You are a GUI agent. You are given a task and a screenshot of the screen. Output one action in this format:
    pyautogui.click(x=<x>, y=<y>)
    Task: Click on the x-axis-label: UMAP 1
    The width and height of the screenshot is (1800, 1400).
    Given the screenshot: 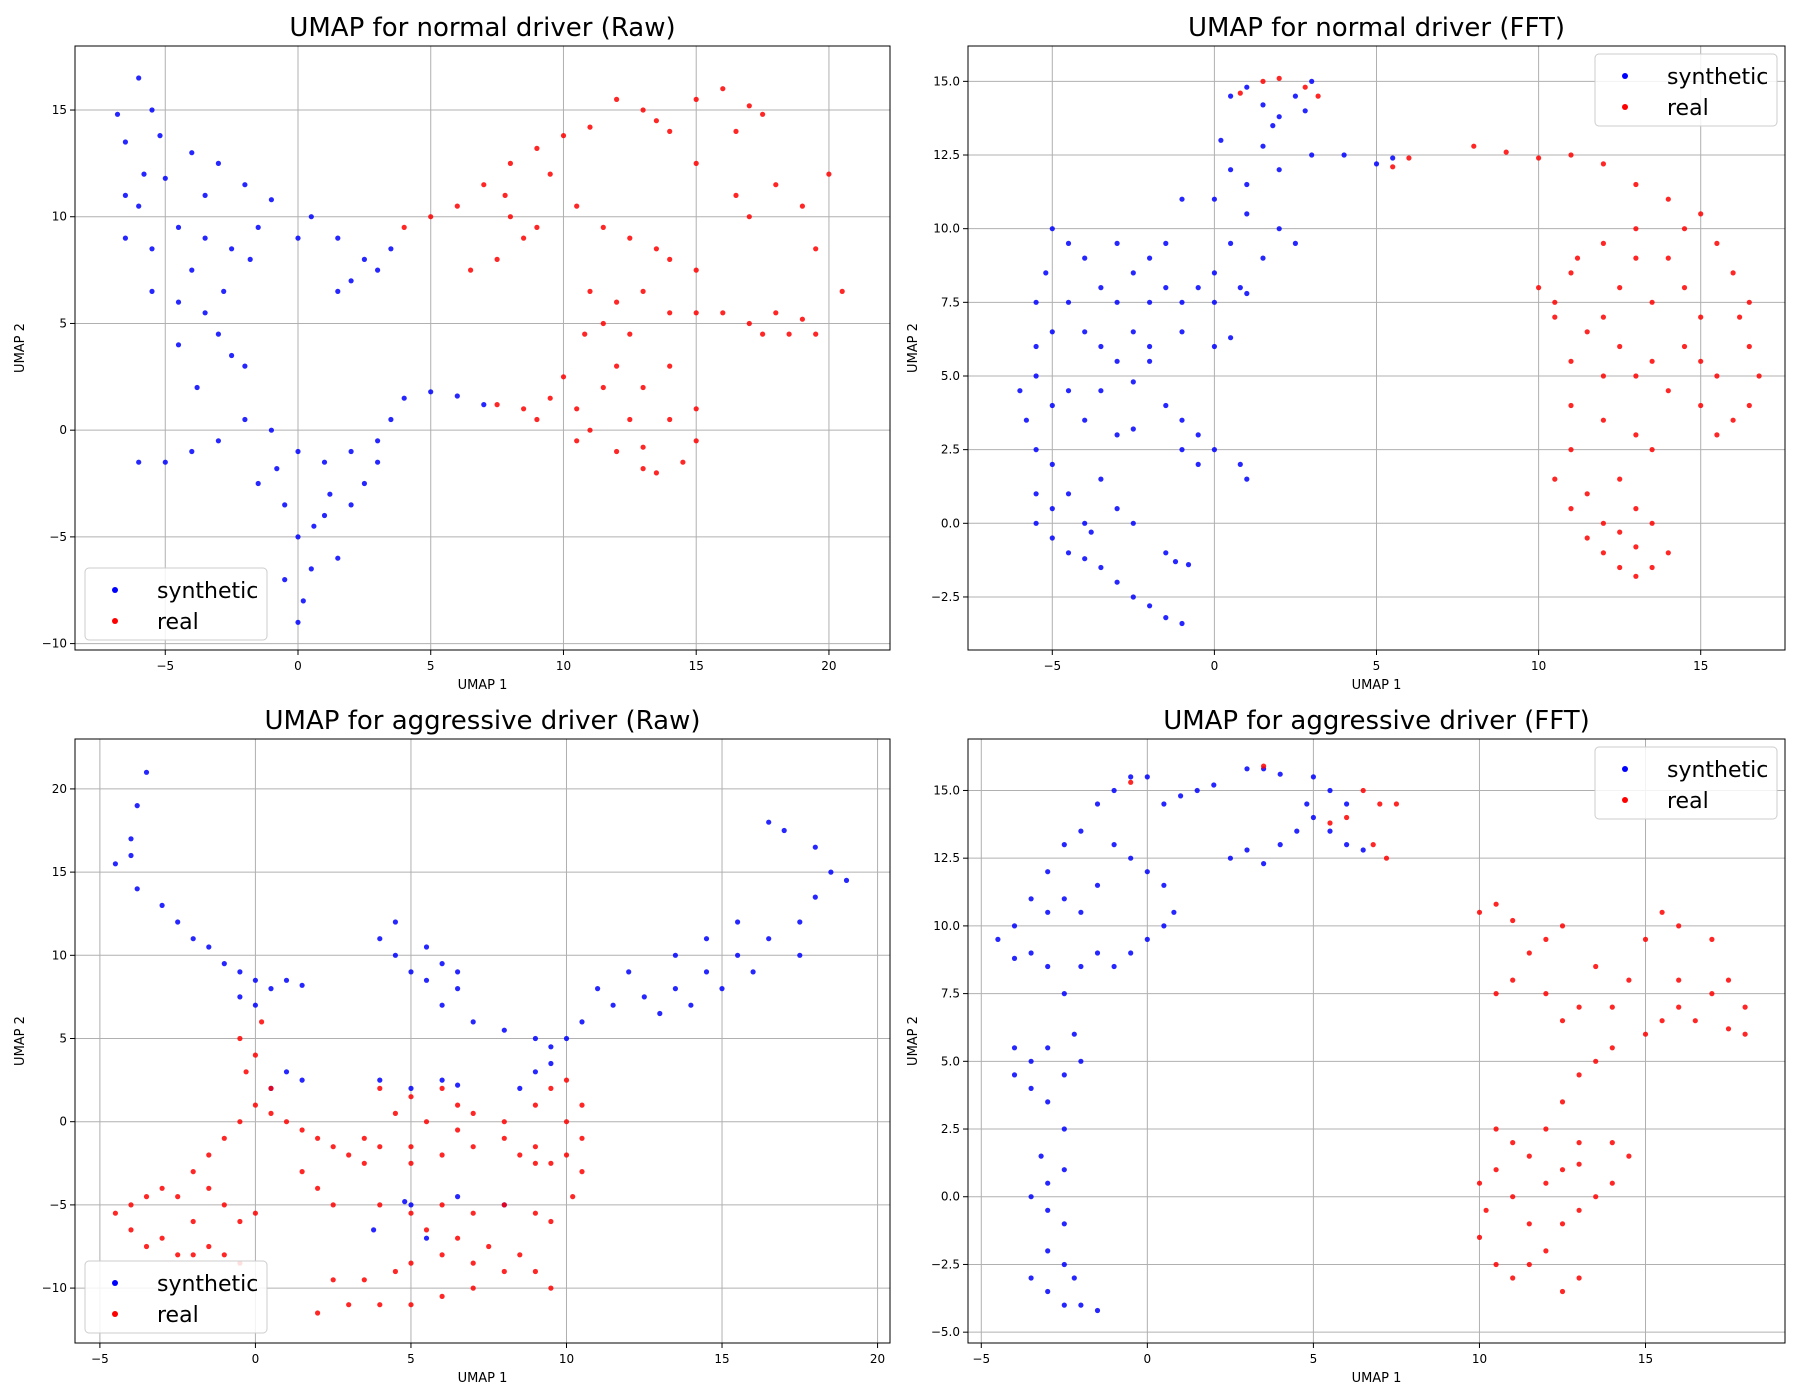 What is the action you would take?
    pyautogui.click(x=1377, y=685)
    